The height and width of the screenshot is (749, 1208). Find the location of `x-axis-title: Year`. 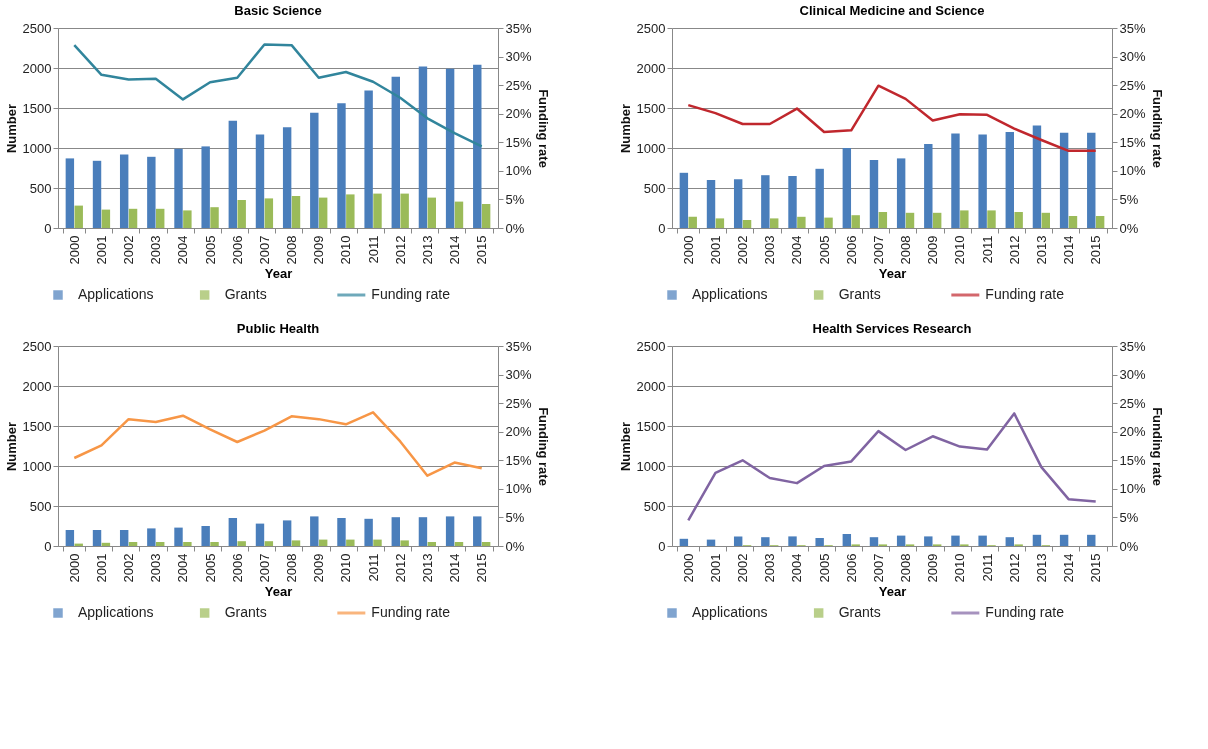

x-axis-title: Year is located at coordinates (892, 274).